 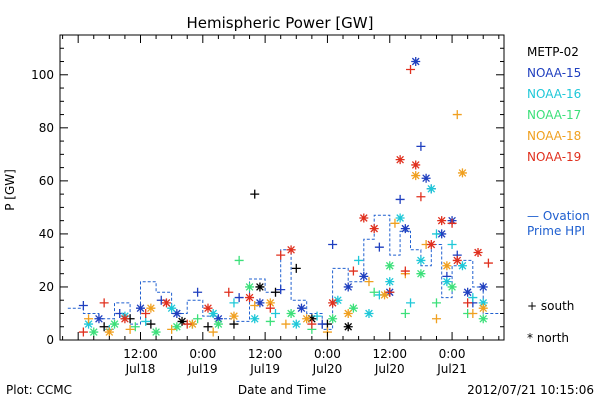 I want to click on y-tick-label: 60, so click(x=46, y=181).